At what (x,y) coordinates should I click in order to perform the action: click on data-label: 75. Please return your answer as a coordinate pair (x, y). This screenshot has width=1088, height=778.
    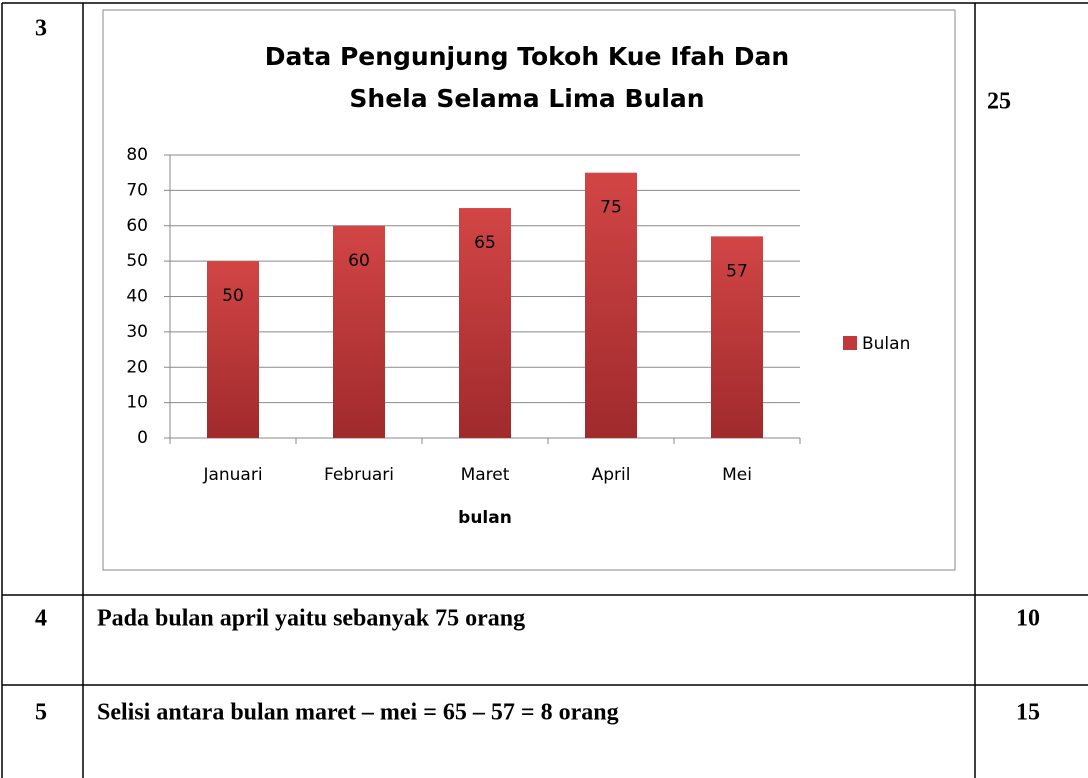
    Looking at the image, I should click on (611, 208).